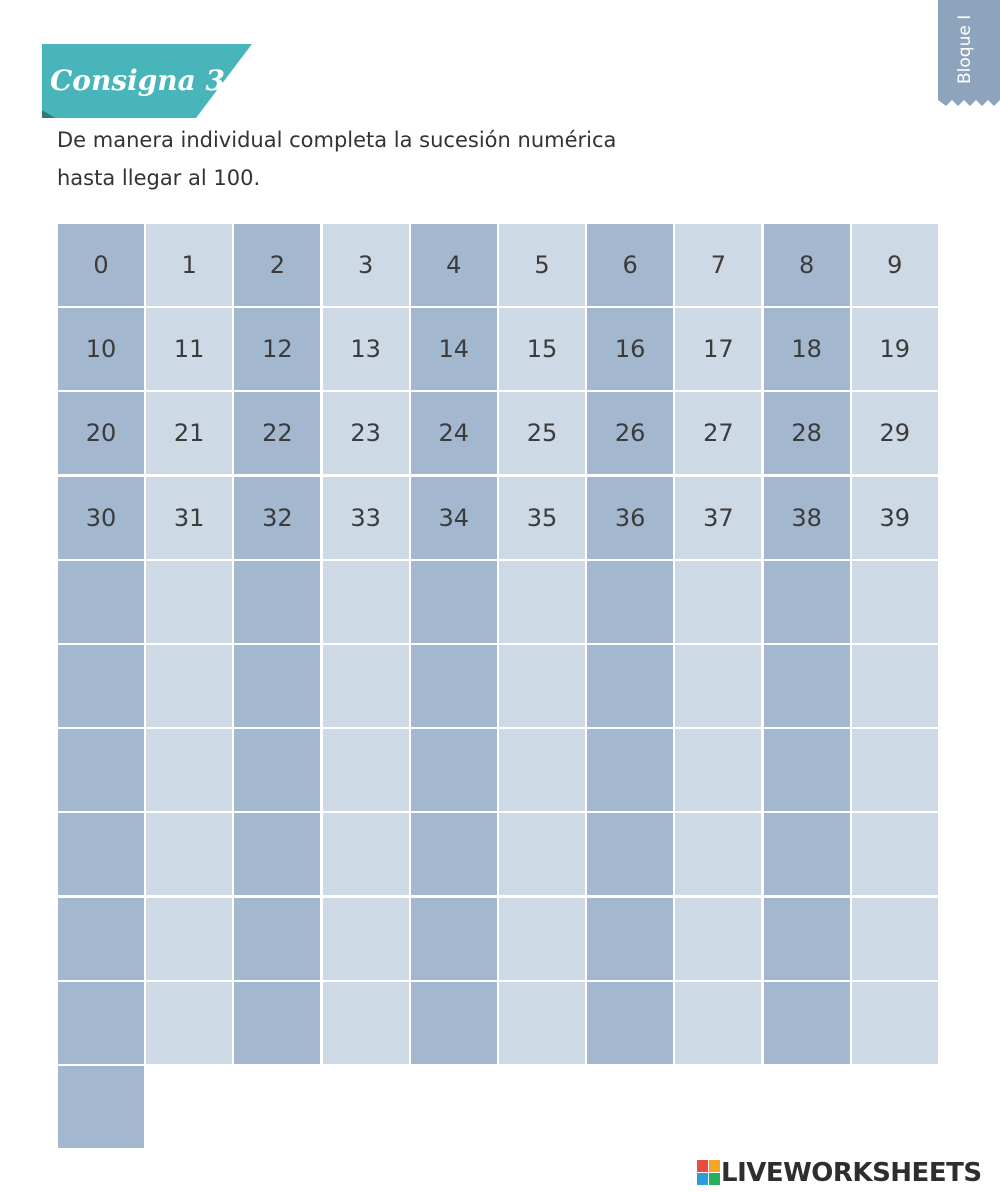  What do you see at coordinates (718, 349) in the screenshot?
I see `grid-cell: 17` at bounding box center [718, 349].